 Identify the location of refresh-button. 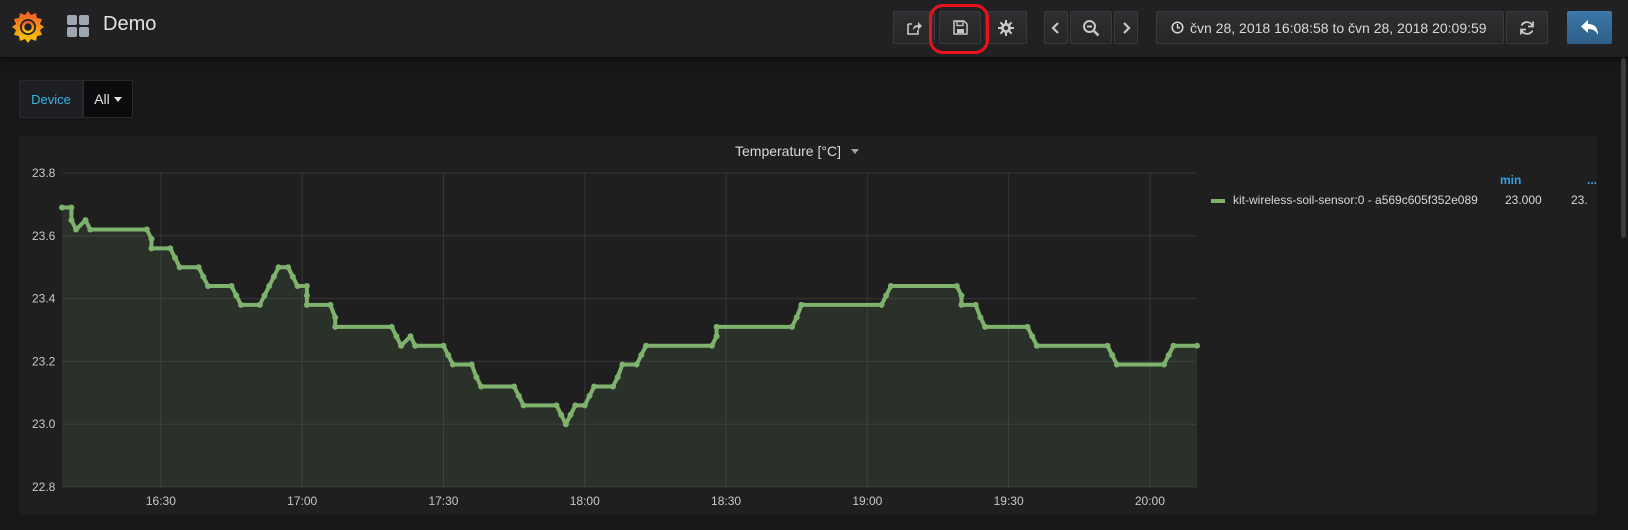
(1527, 27).